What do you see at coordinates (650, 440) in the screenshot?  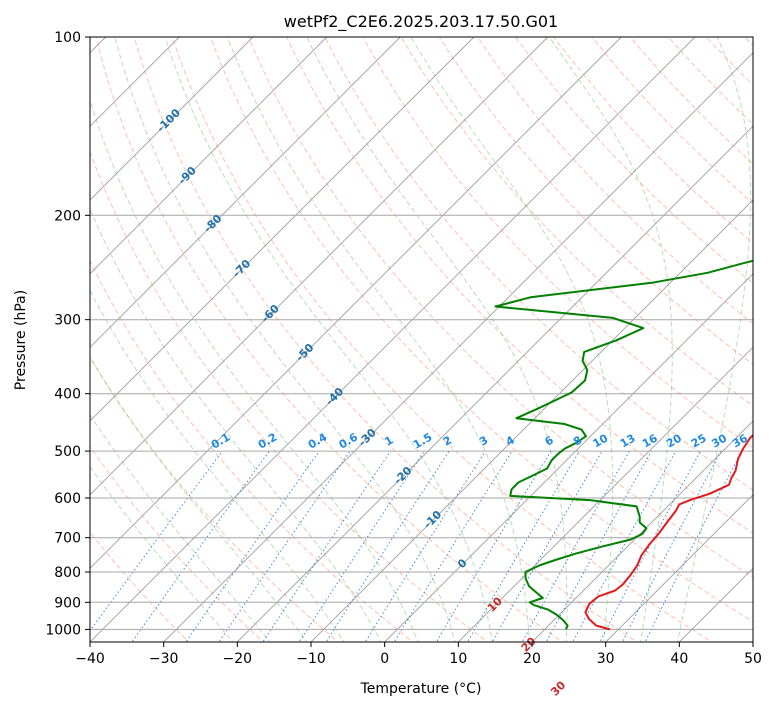 I see `mixing-ratio-label: 16` at bounding box center [650, 440].